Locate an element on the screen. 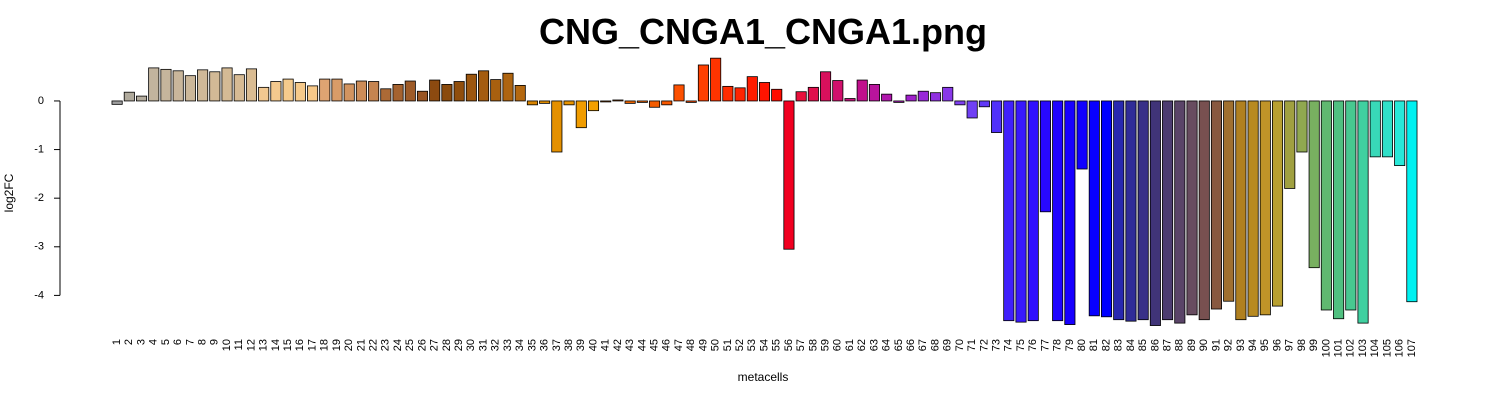 The image size is (1500, 400). x-tick-label: 56 is located at coordinates (789, 345).